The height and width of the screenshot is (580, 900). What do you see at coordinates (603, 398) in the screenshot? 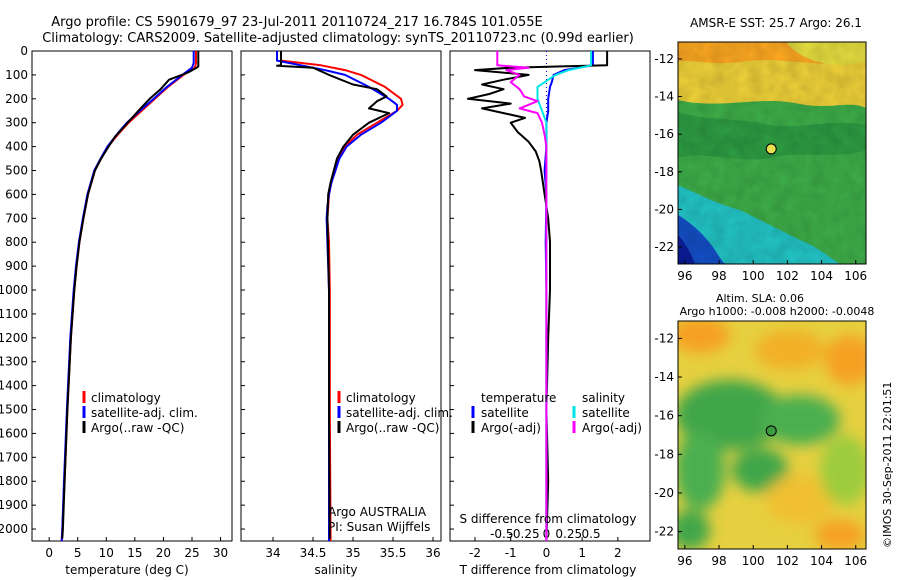
I see `legend-salinity-heading: salinity` at bounding box center [603, 398].